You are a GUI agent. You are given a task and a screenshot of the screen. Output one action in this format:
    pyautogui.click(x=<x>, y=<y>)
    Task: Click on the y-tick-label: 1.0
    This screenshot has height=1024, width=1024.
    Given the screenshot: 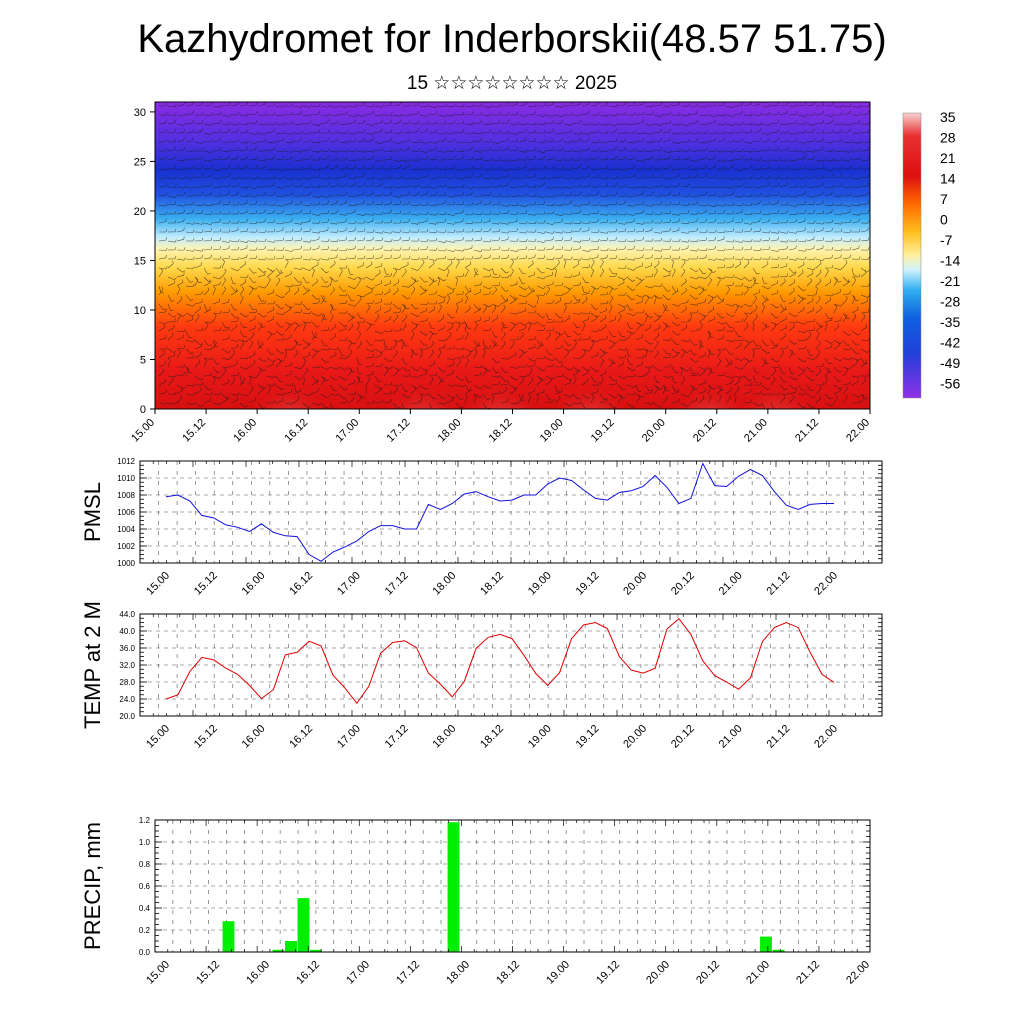 What is the action you would take?
    pyautogui.click(x=145, y=842)
    